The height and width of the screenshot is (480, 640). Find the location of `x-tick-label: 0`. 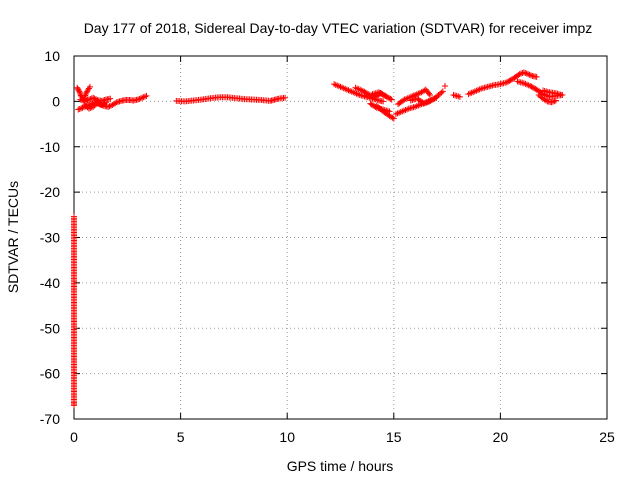

x-tick-label: 0 is located at coordinates (74, 437).